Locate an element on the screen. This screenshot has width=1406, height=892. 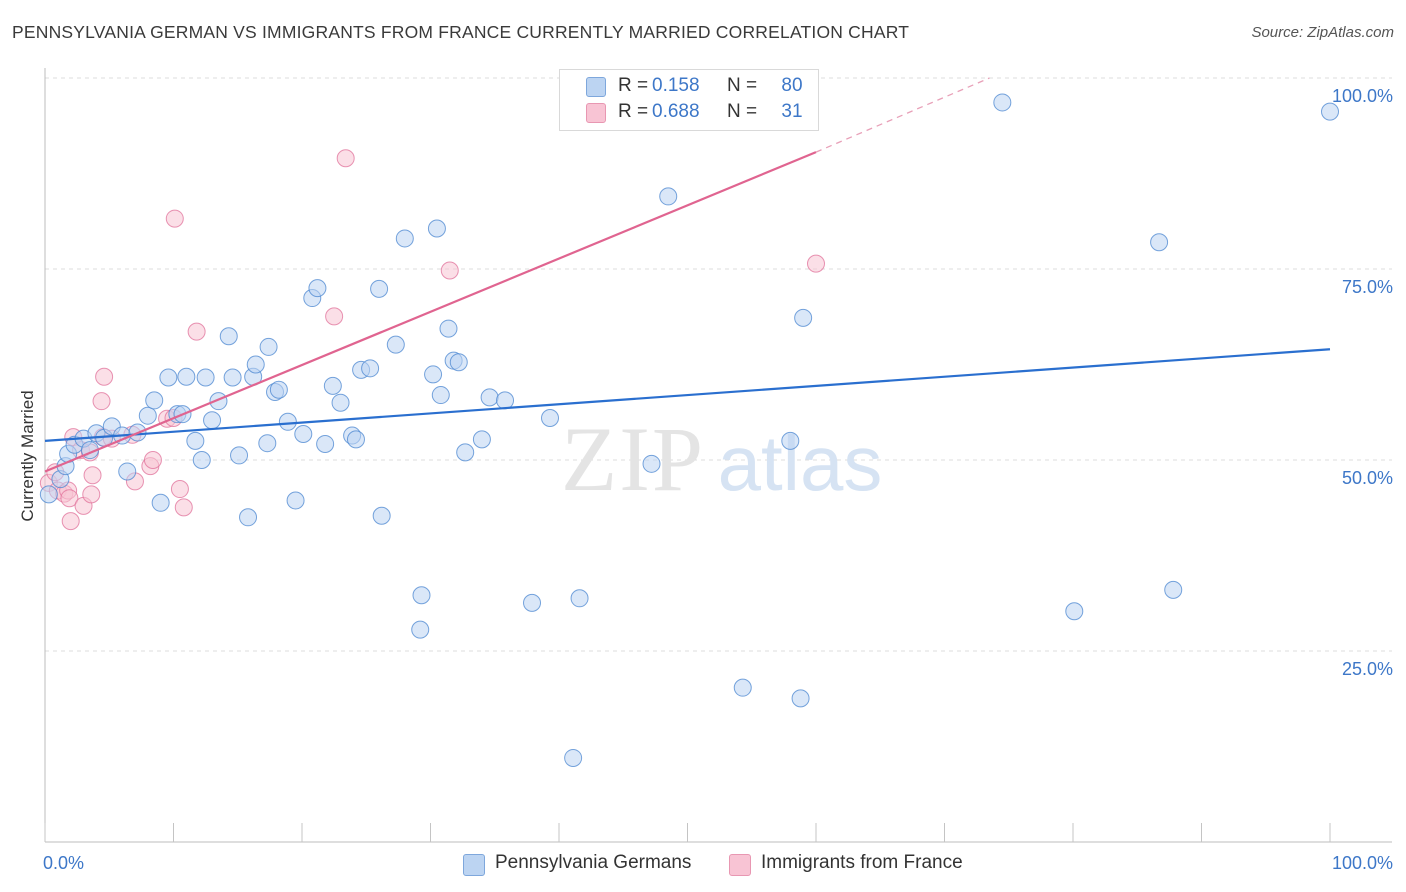
bottom-legend-swatch-blue is located at coordinates (474, 865).